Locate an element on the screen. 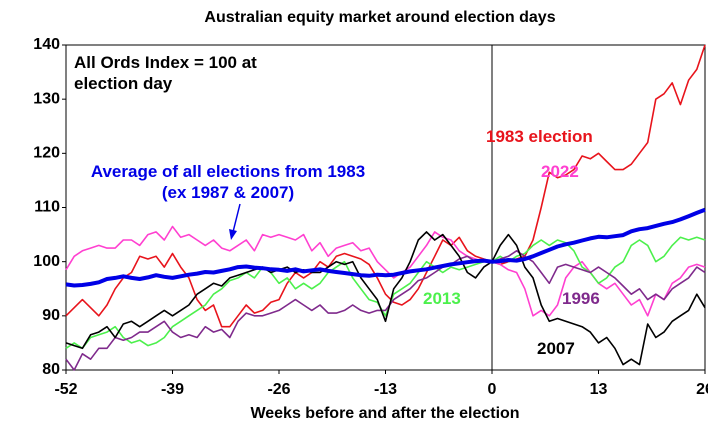 The width and height of the screenshot is (708, 429). series-label: 2007 is located at coordinates (556, 348).